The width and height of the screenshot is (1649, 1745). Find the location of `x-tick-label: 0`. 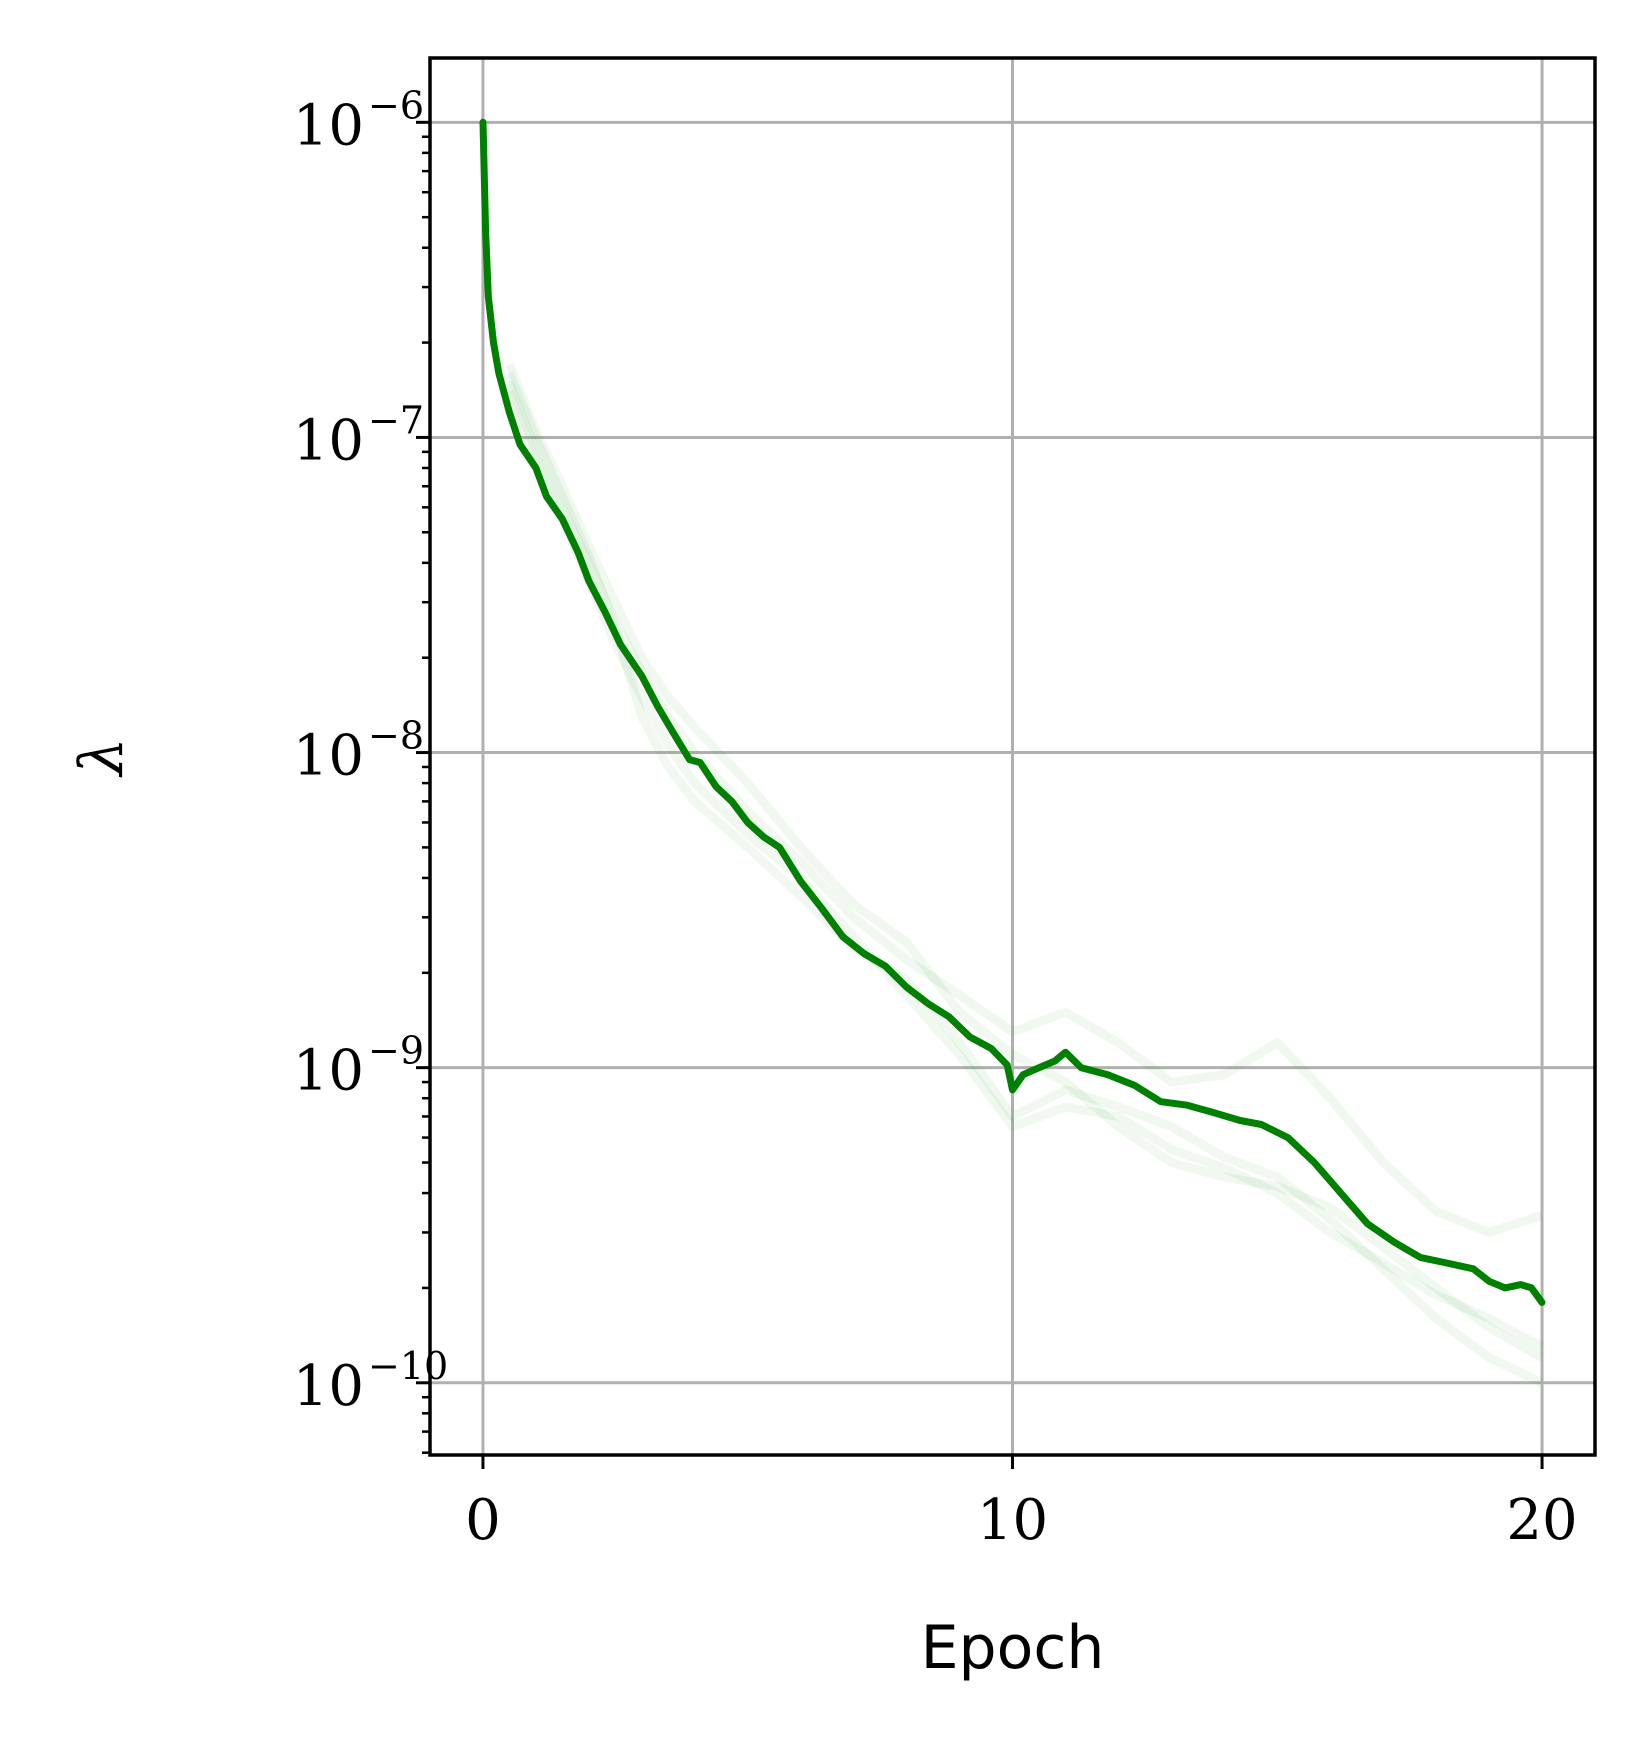

x-tick-label: 0 is located at coordinates (483, 1520).